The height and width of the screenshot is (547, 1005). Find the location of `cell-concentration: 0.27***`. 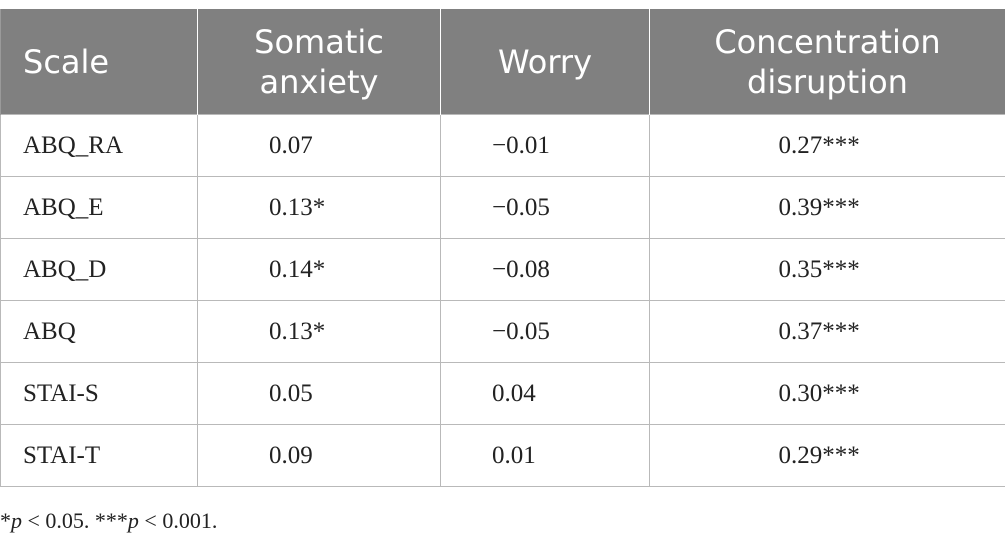

cell-concentration: 0.27*** is located at coordinates (827, 145).